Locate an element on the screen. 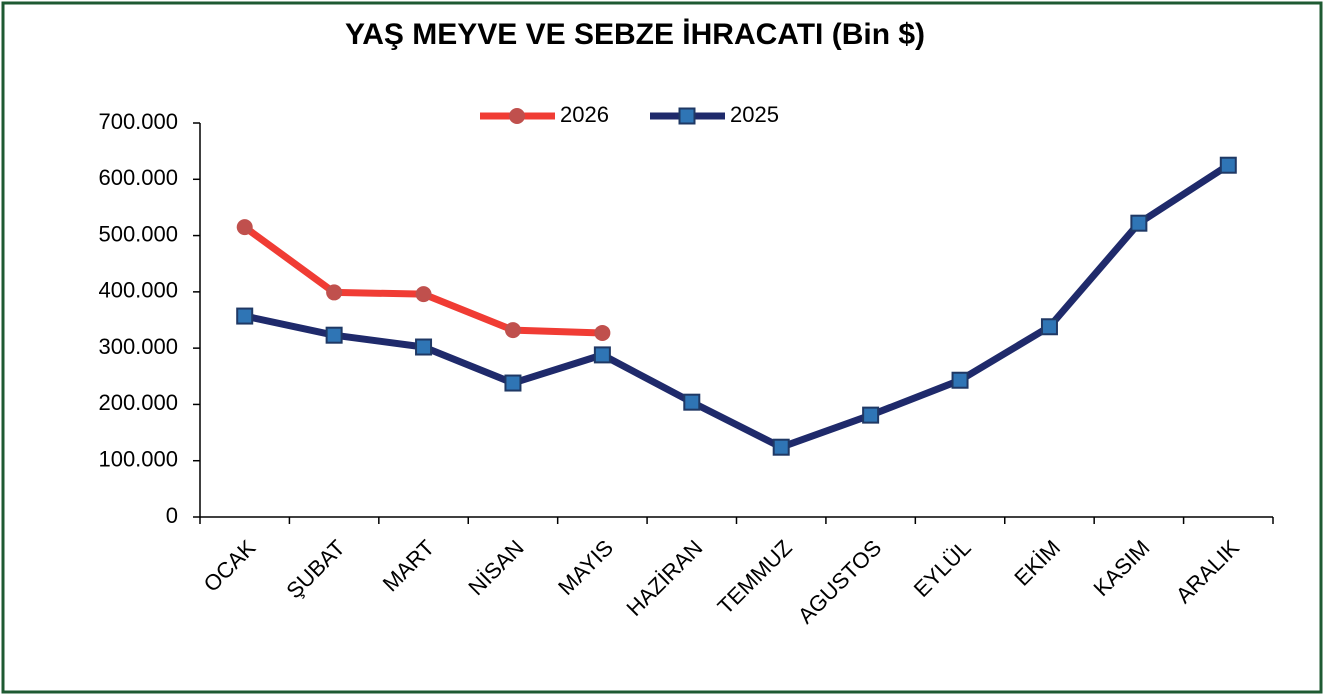 The image size is (1336, 697). y-tick-label: 600.000 is located at coordinates (138, 177).